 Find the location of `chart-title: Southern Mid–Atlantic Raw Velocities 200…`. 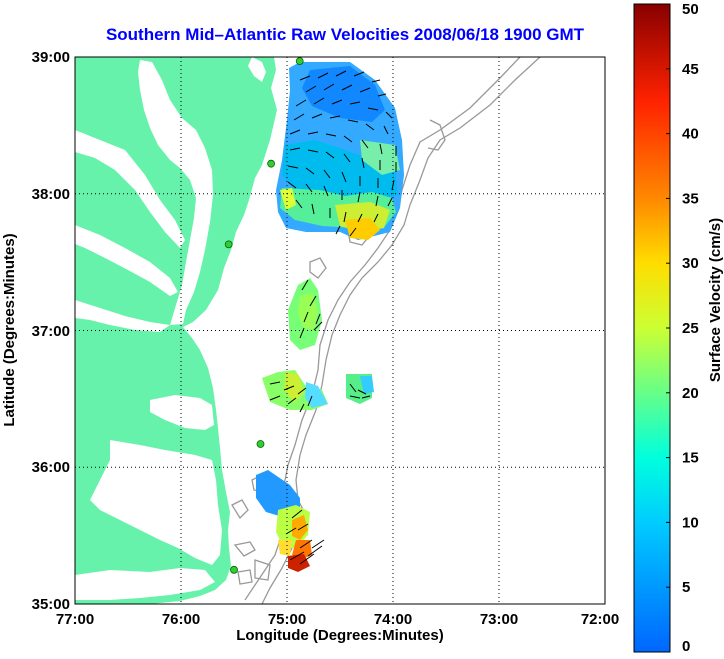

chart-title: Southern Mid–Atlantic Raw Velocities 200… is located at coordinates (345, 34).